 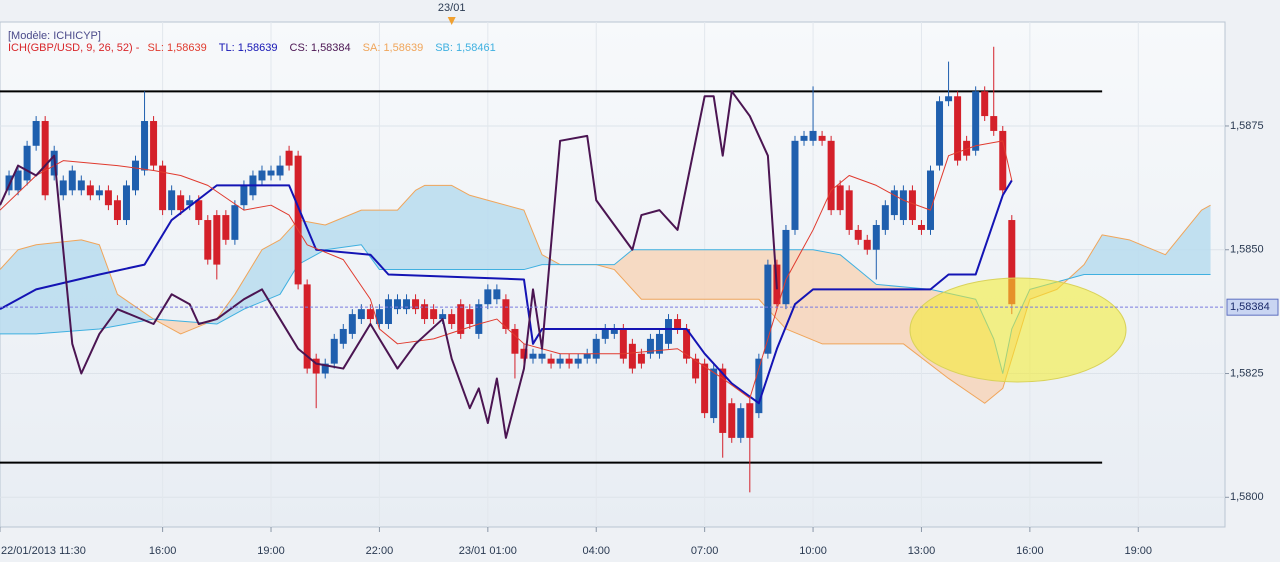 I want to click on legend-entry: SA: 1,58639, so click(x=393, y=48).